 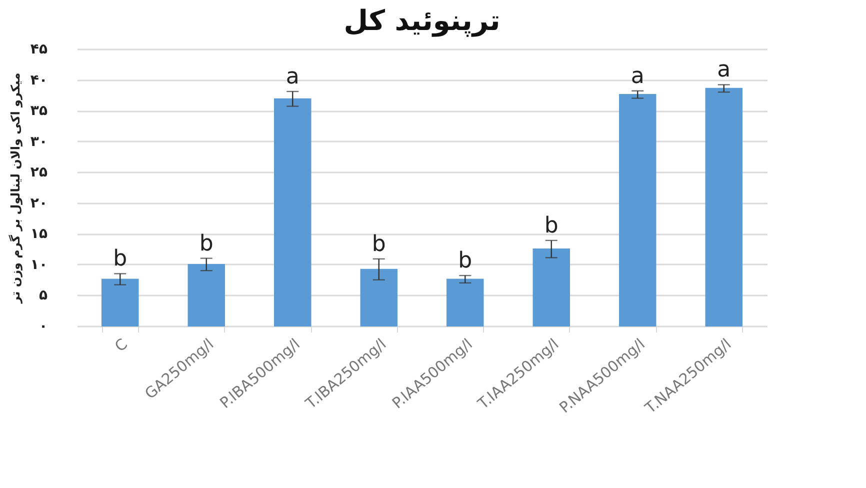 I want to click on y-tick-label: ۴۵, so click(x=39, y=50).